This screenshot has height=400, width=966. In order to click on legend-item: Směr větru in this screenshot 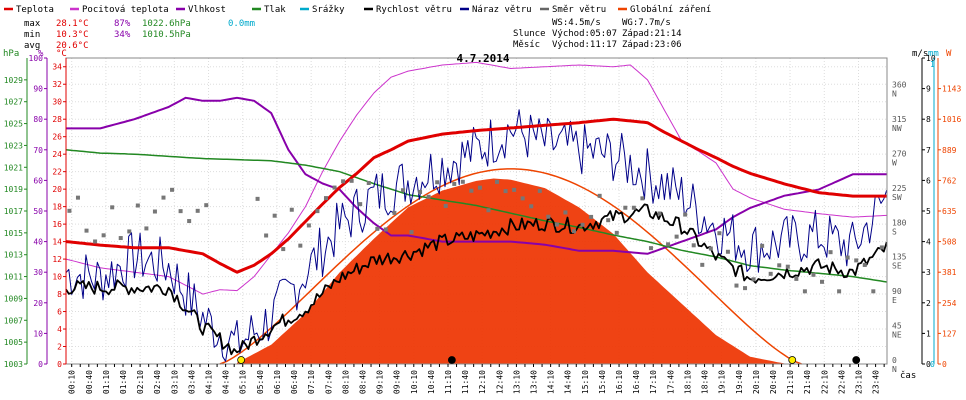, I will do `click(579, 10)`.